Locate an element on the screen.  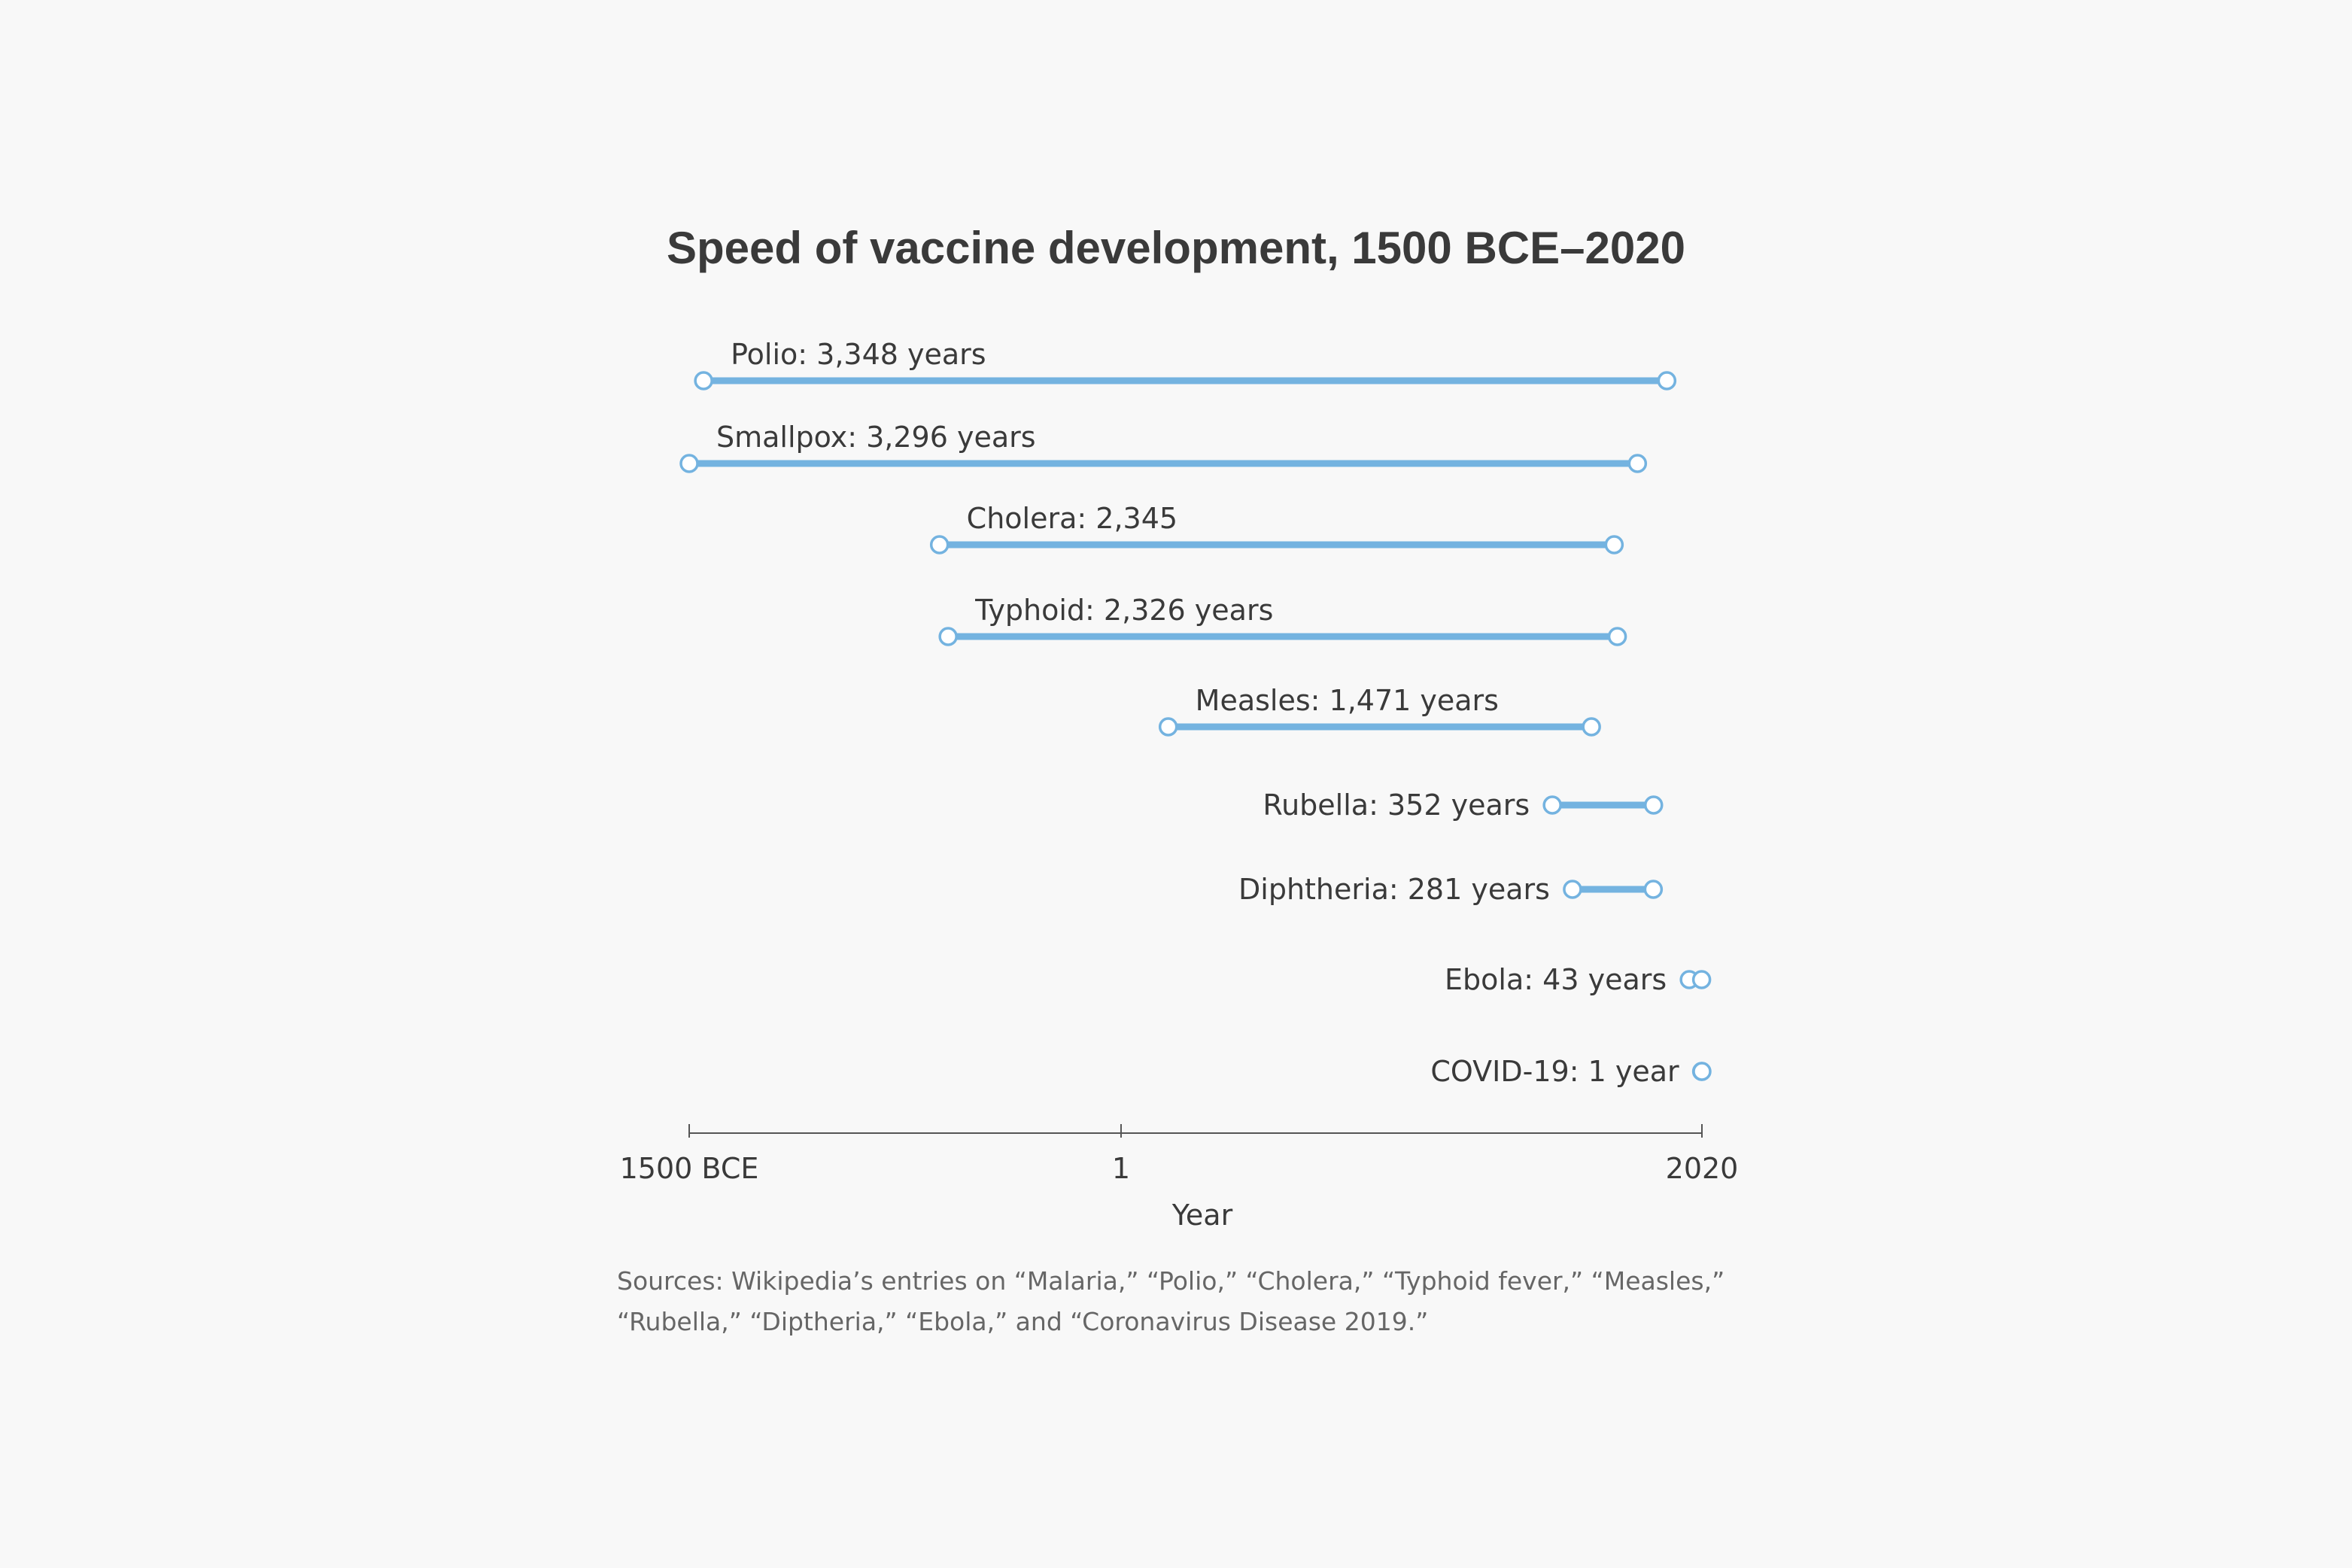
dumbbell-row: Ebola: 43 years is located at coordinates (1579, 979).